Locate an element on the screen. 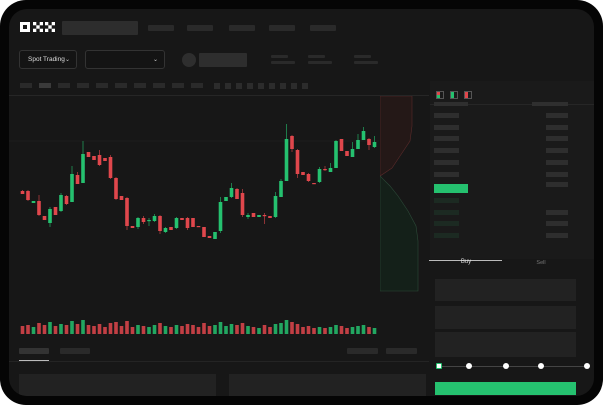  pen-icon is located at coordinates (272, 86).